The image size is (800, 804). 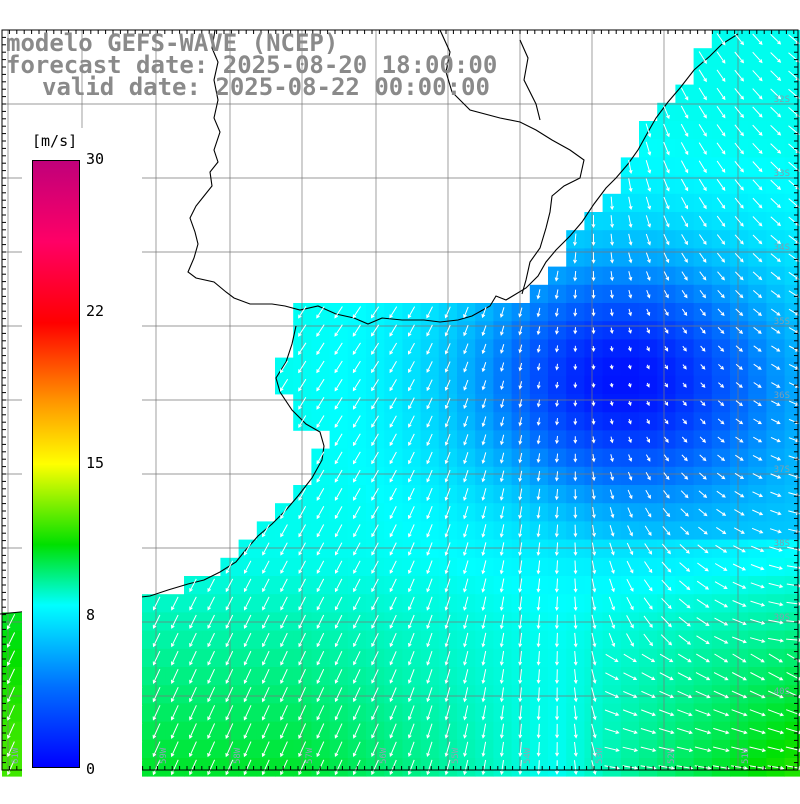 What do you see at coordinates (672, 755) in the screenshot?
I see `longitude-label: 52W` at bounding box center [672, 755].